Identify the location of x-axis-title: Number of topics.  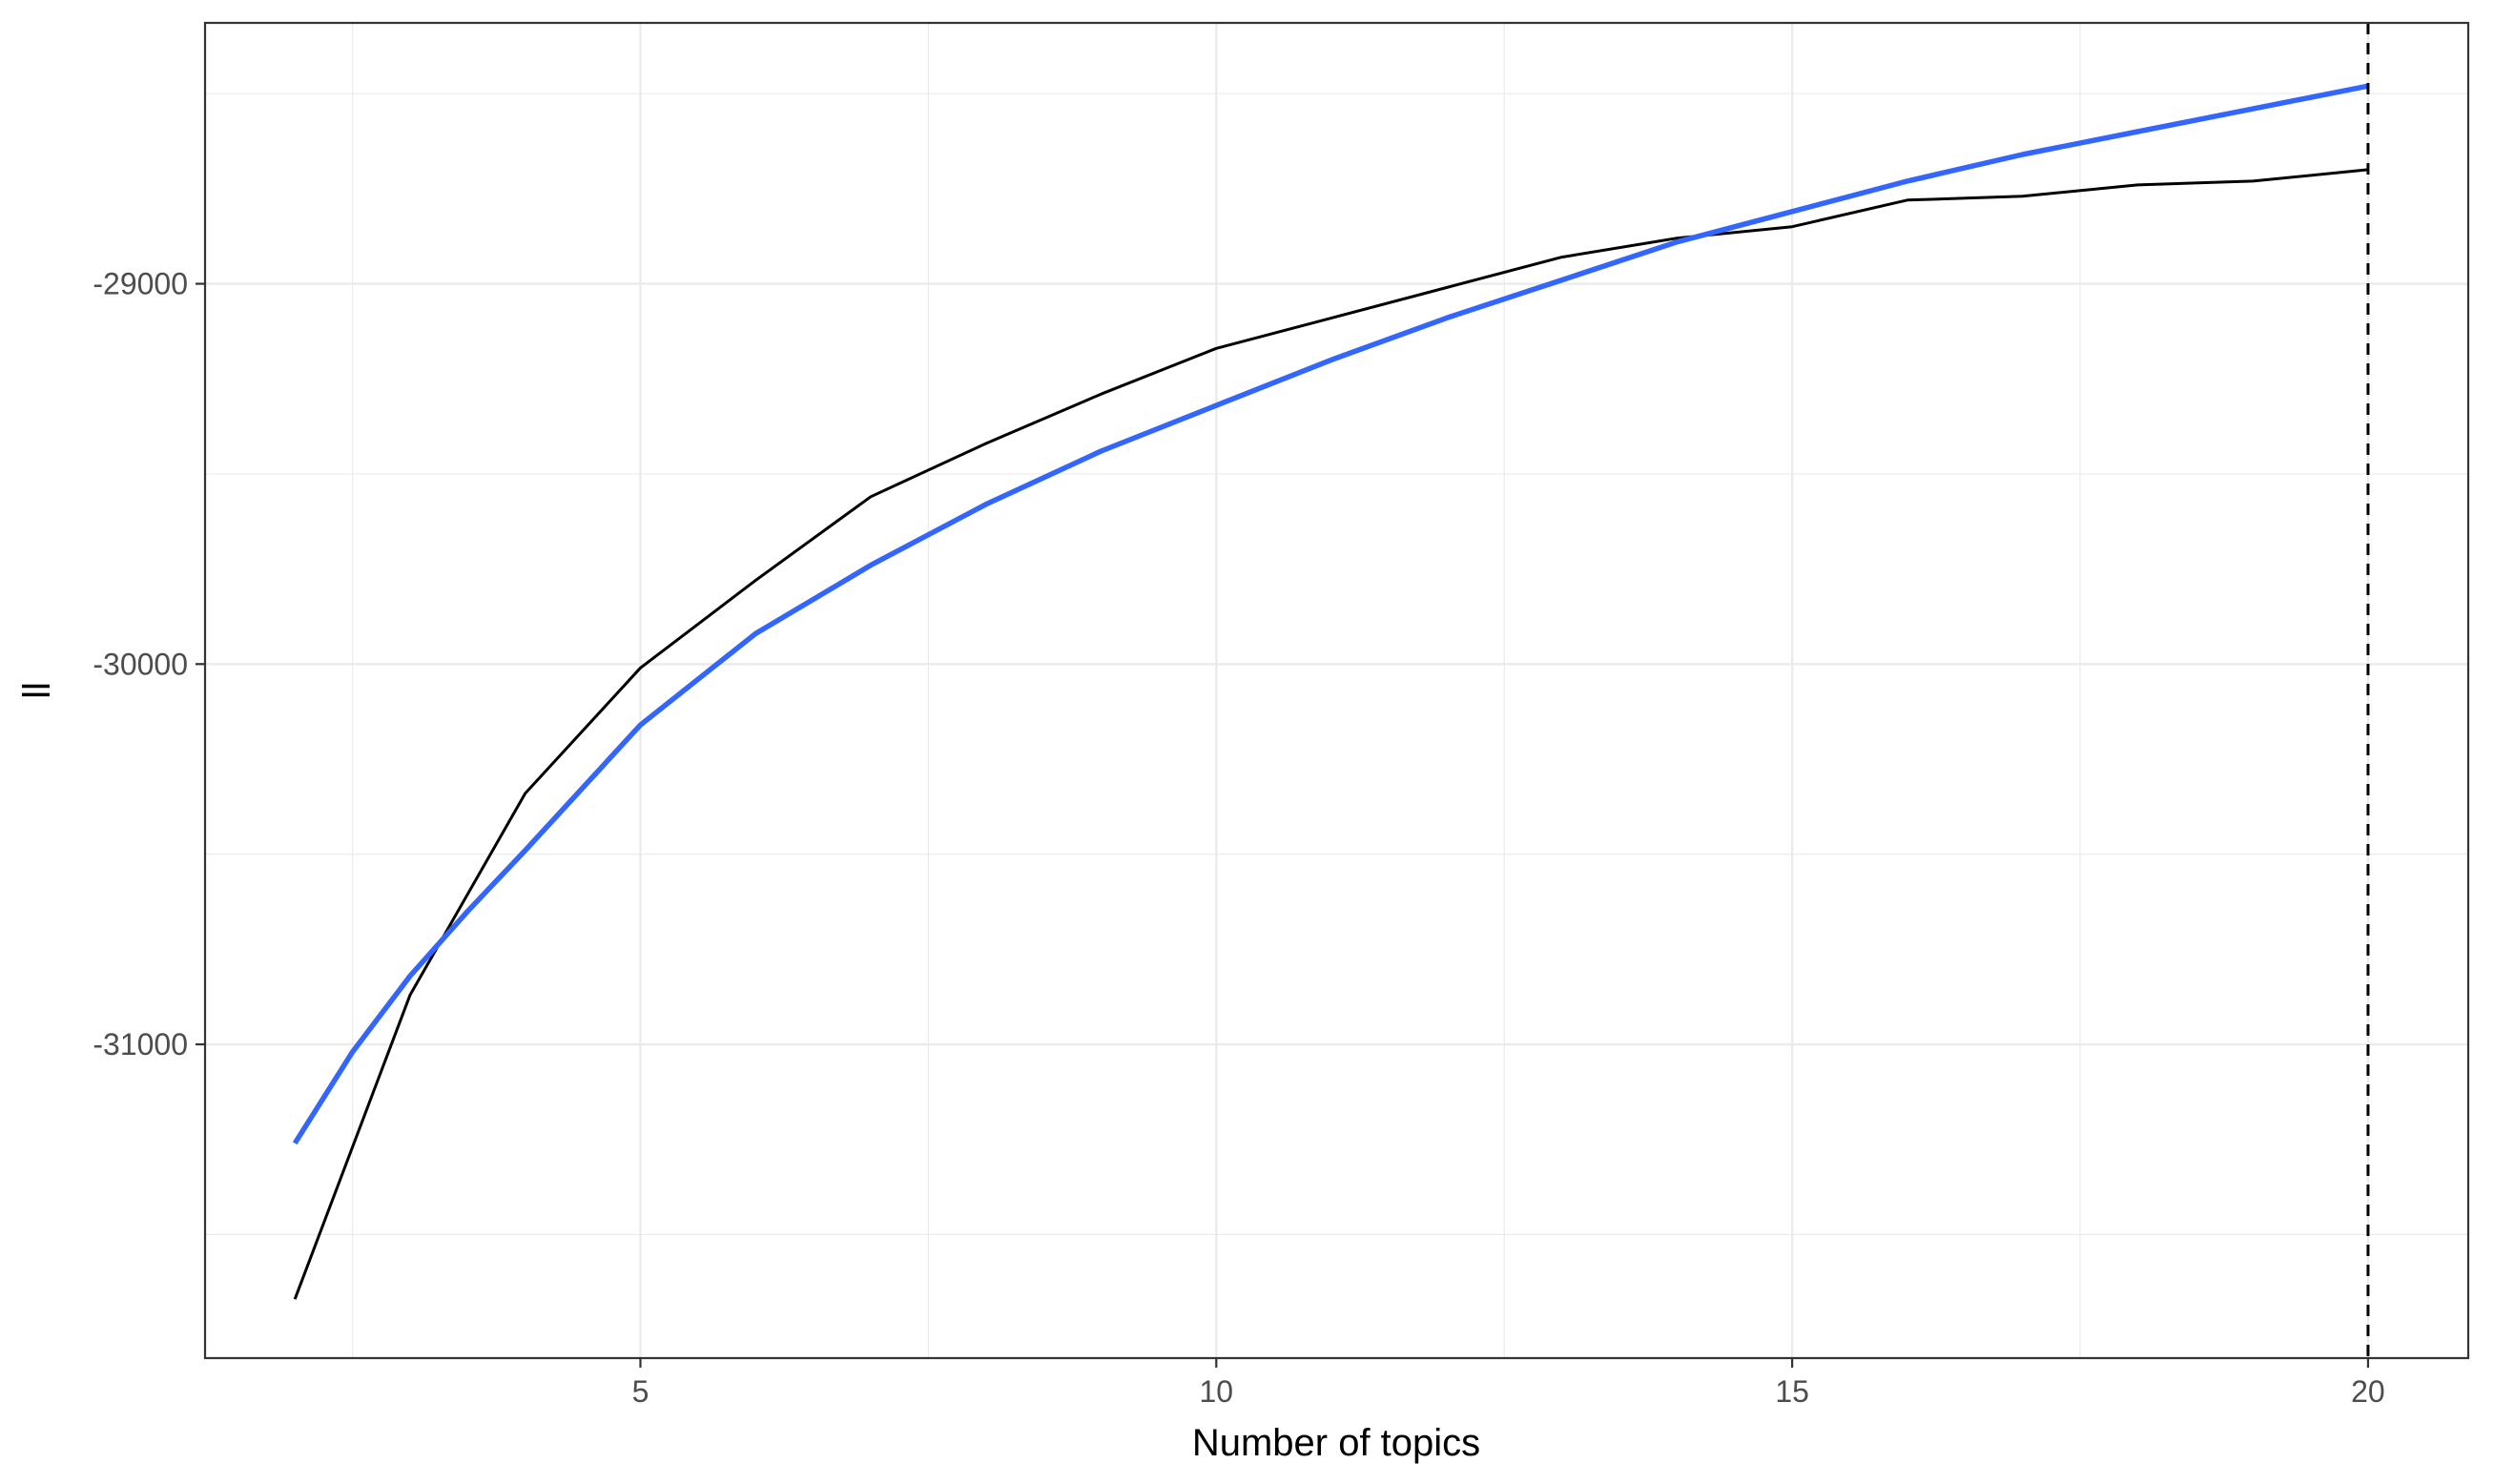
(1336, 1443).